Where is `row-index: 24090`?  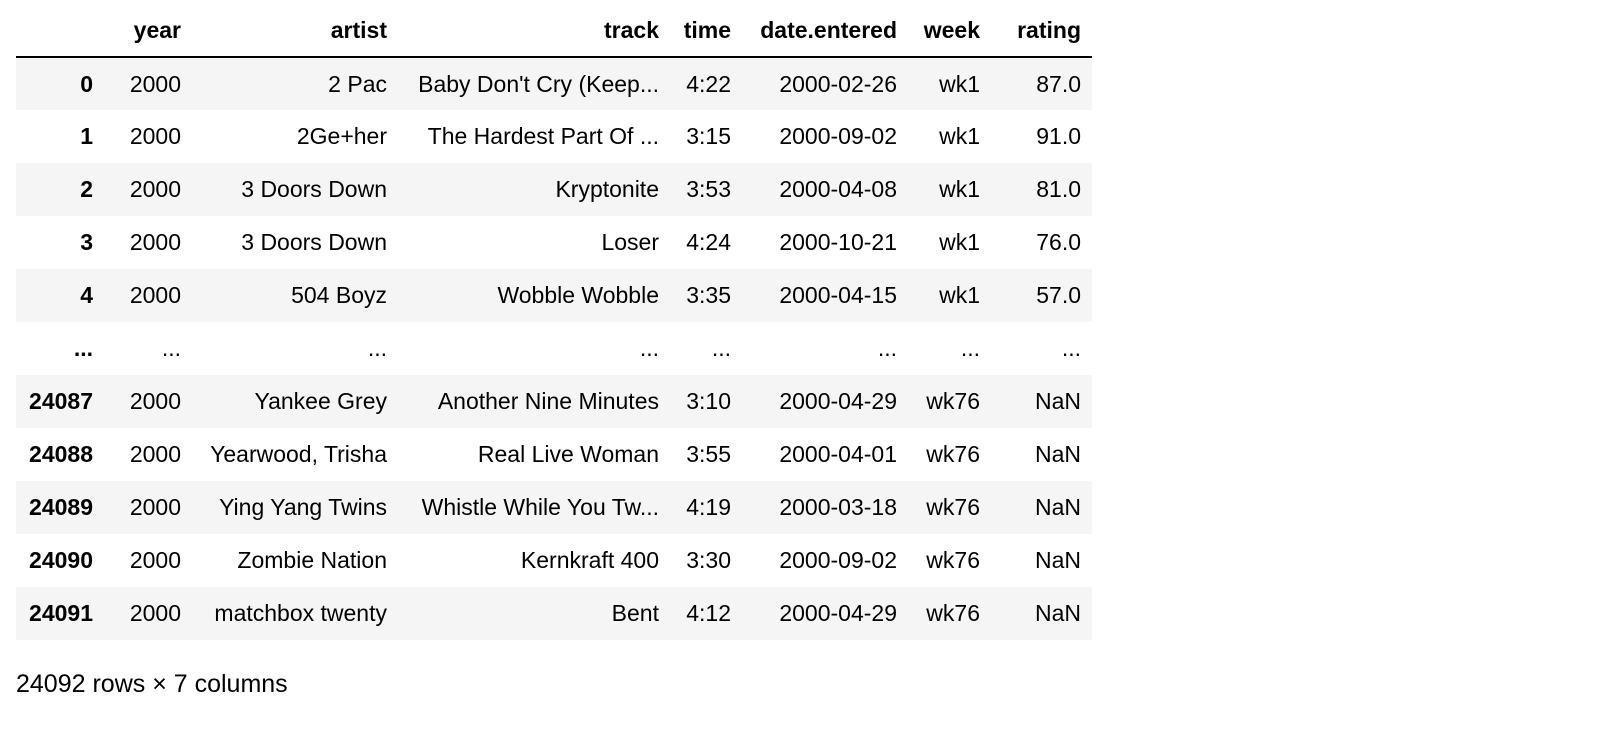
row-index: 24090 is located at coordinates (61, 560).